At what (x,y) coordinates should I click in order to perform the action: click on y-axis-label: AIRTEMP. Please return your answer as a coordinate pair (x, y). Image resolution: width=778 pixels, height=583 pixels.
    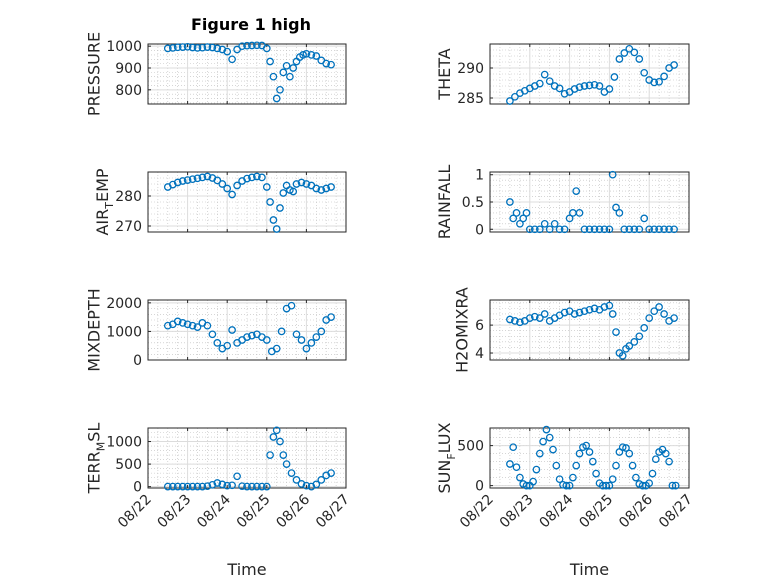
    Looking at the image, I should click on (104, 201).